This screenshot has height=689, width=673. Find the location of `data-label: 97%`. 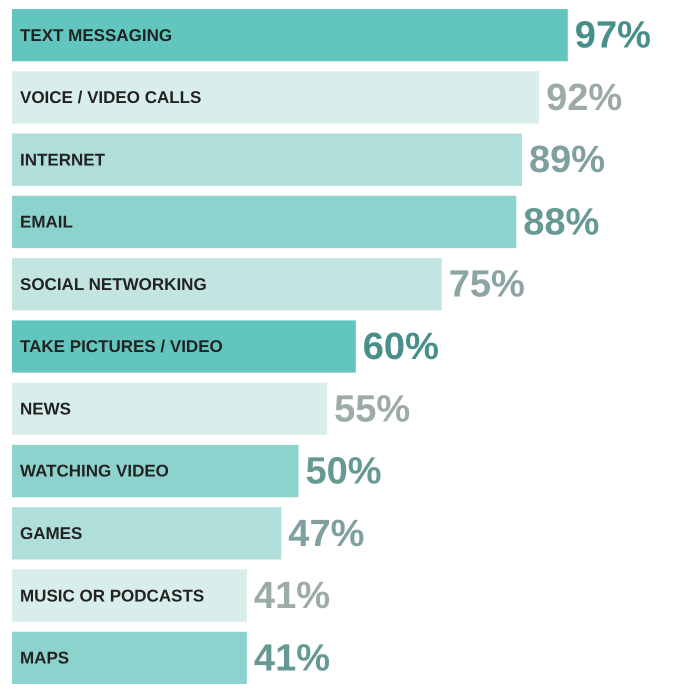

data-label: 97% is located at coordinates (612, 35).